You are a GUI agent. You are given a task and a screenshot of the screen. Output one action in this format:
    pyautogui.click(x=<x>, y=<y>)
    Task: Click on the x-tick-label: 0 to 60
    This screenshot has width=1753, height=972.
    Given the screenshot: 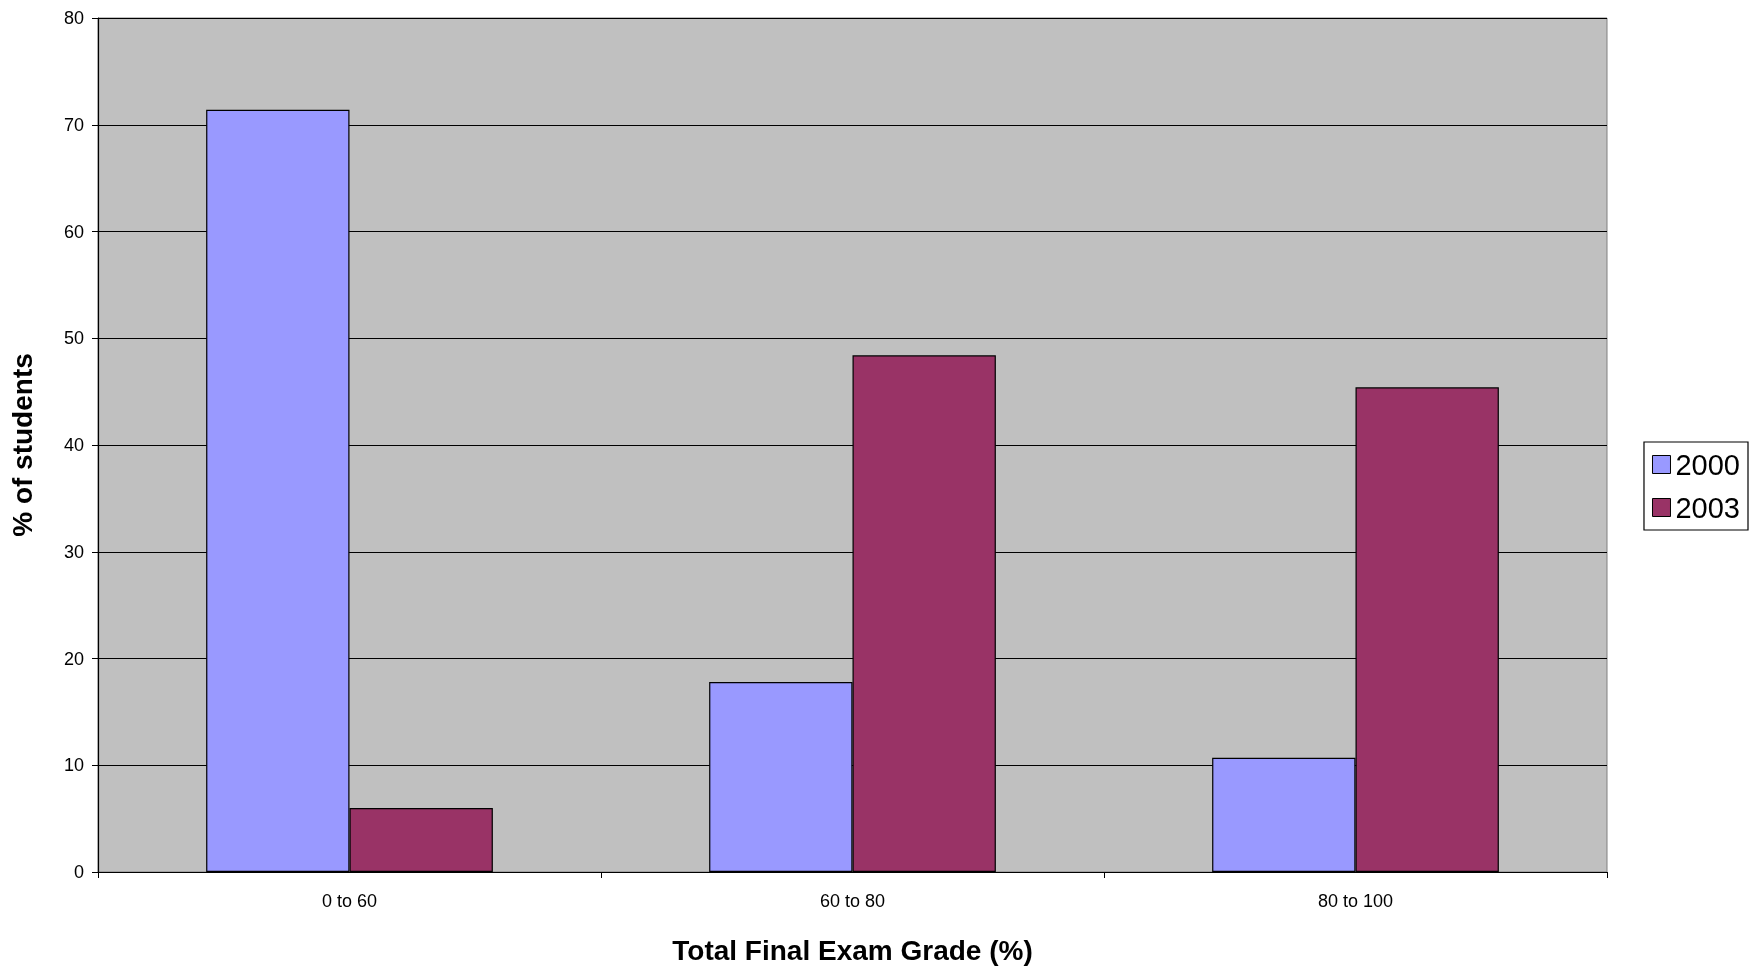 What is the action you would take?
    pyautogui.click(x=349, y=901)
    